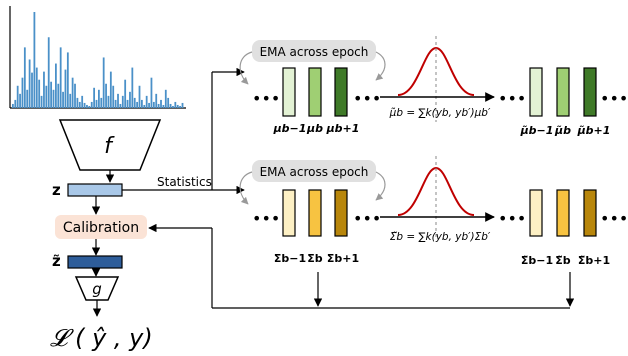 This screenshot has width=628, height=356. Describe the element at coordinates (343, 258) in the screenshot. I see `bottom-label-sigma-b-plus-1: Σb+1` at that location.